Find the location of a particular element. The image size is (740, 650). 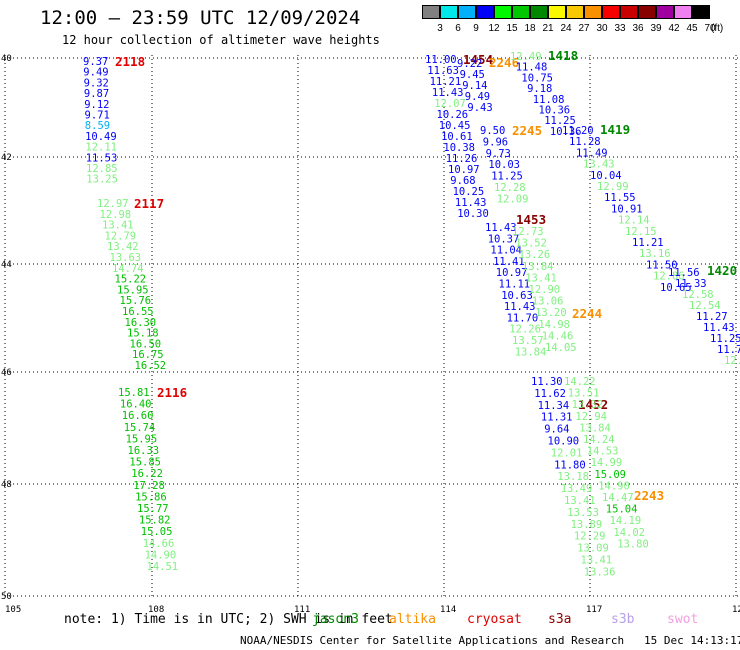

satellite-track: 9.229.459.149.499.43 2246 is located at coordinates (488, 84).